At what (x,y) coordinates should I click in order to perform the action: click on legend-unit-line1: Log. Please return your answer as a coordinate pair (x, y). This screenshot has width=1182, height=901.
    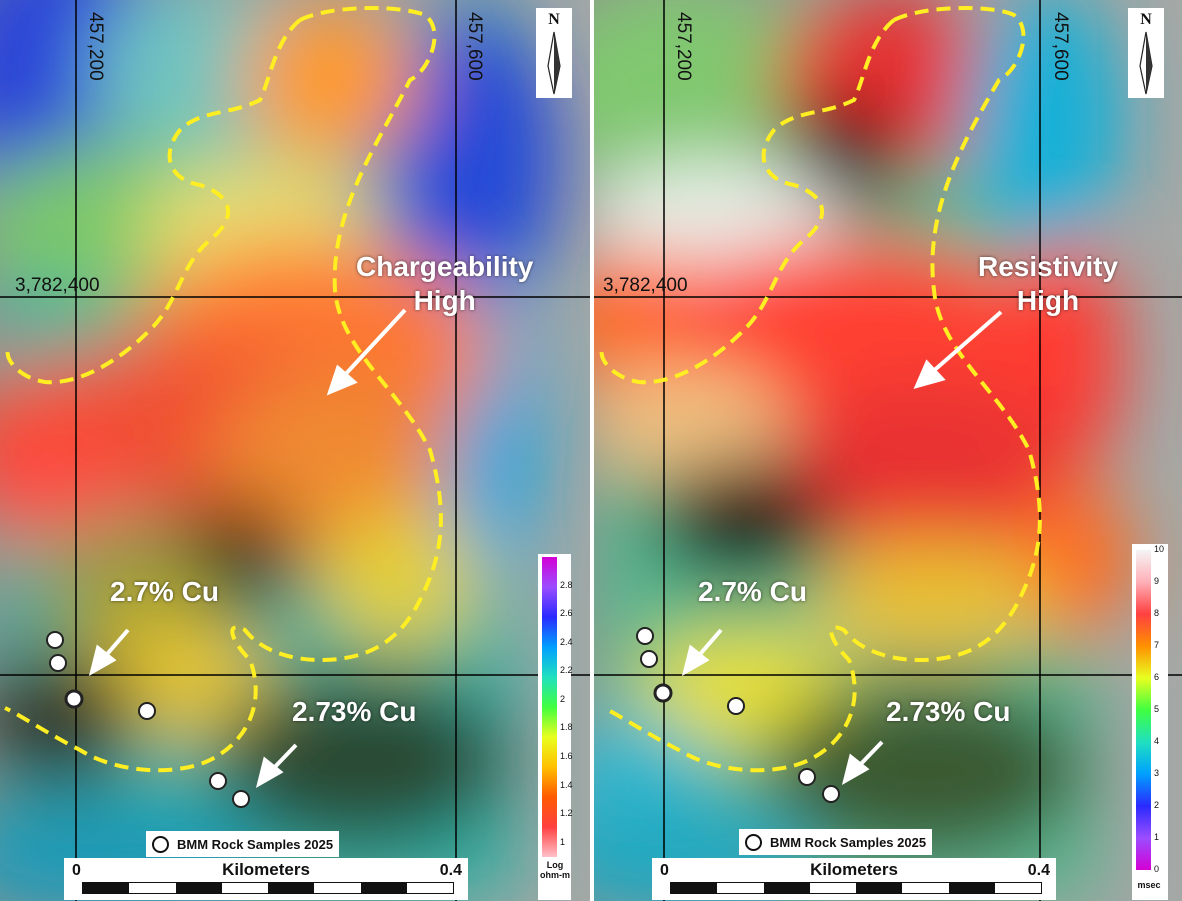
    Looking at the image, I should click on (555, 865).